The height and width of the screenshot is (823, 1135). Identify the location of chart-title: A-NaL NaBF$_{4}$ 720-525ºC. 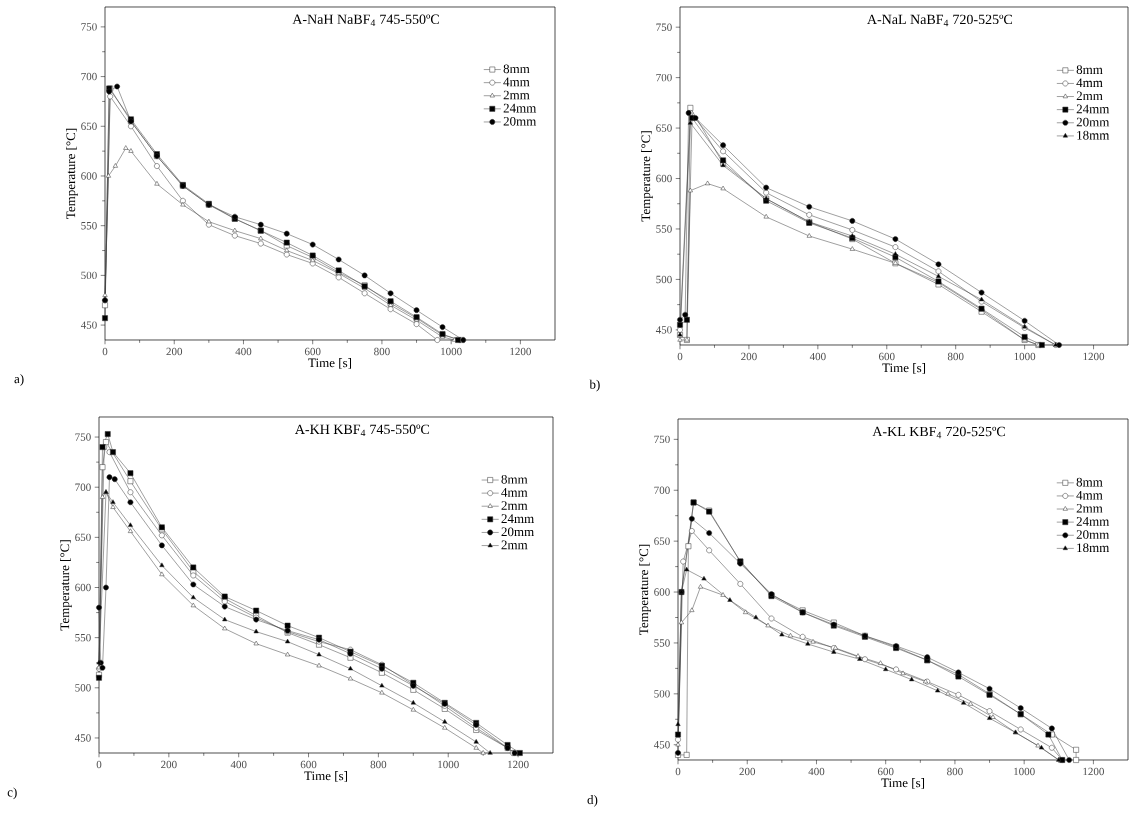
(939, 20).